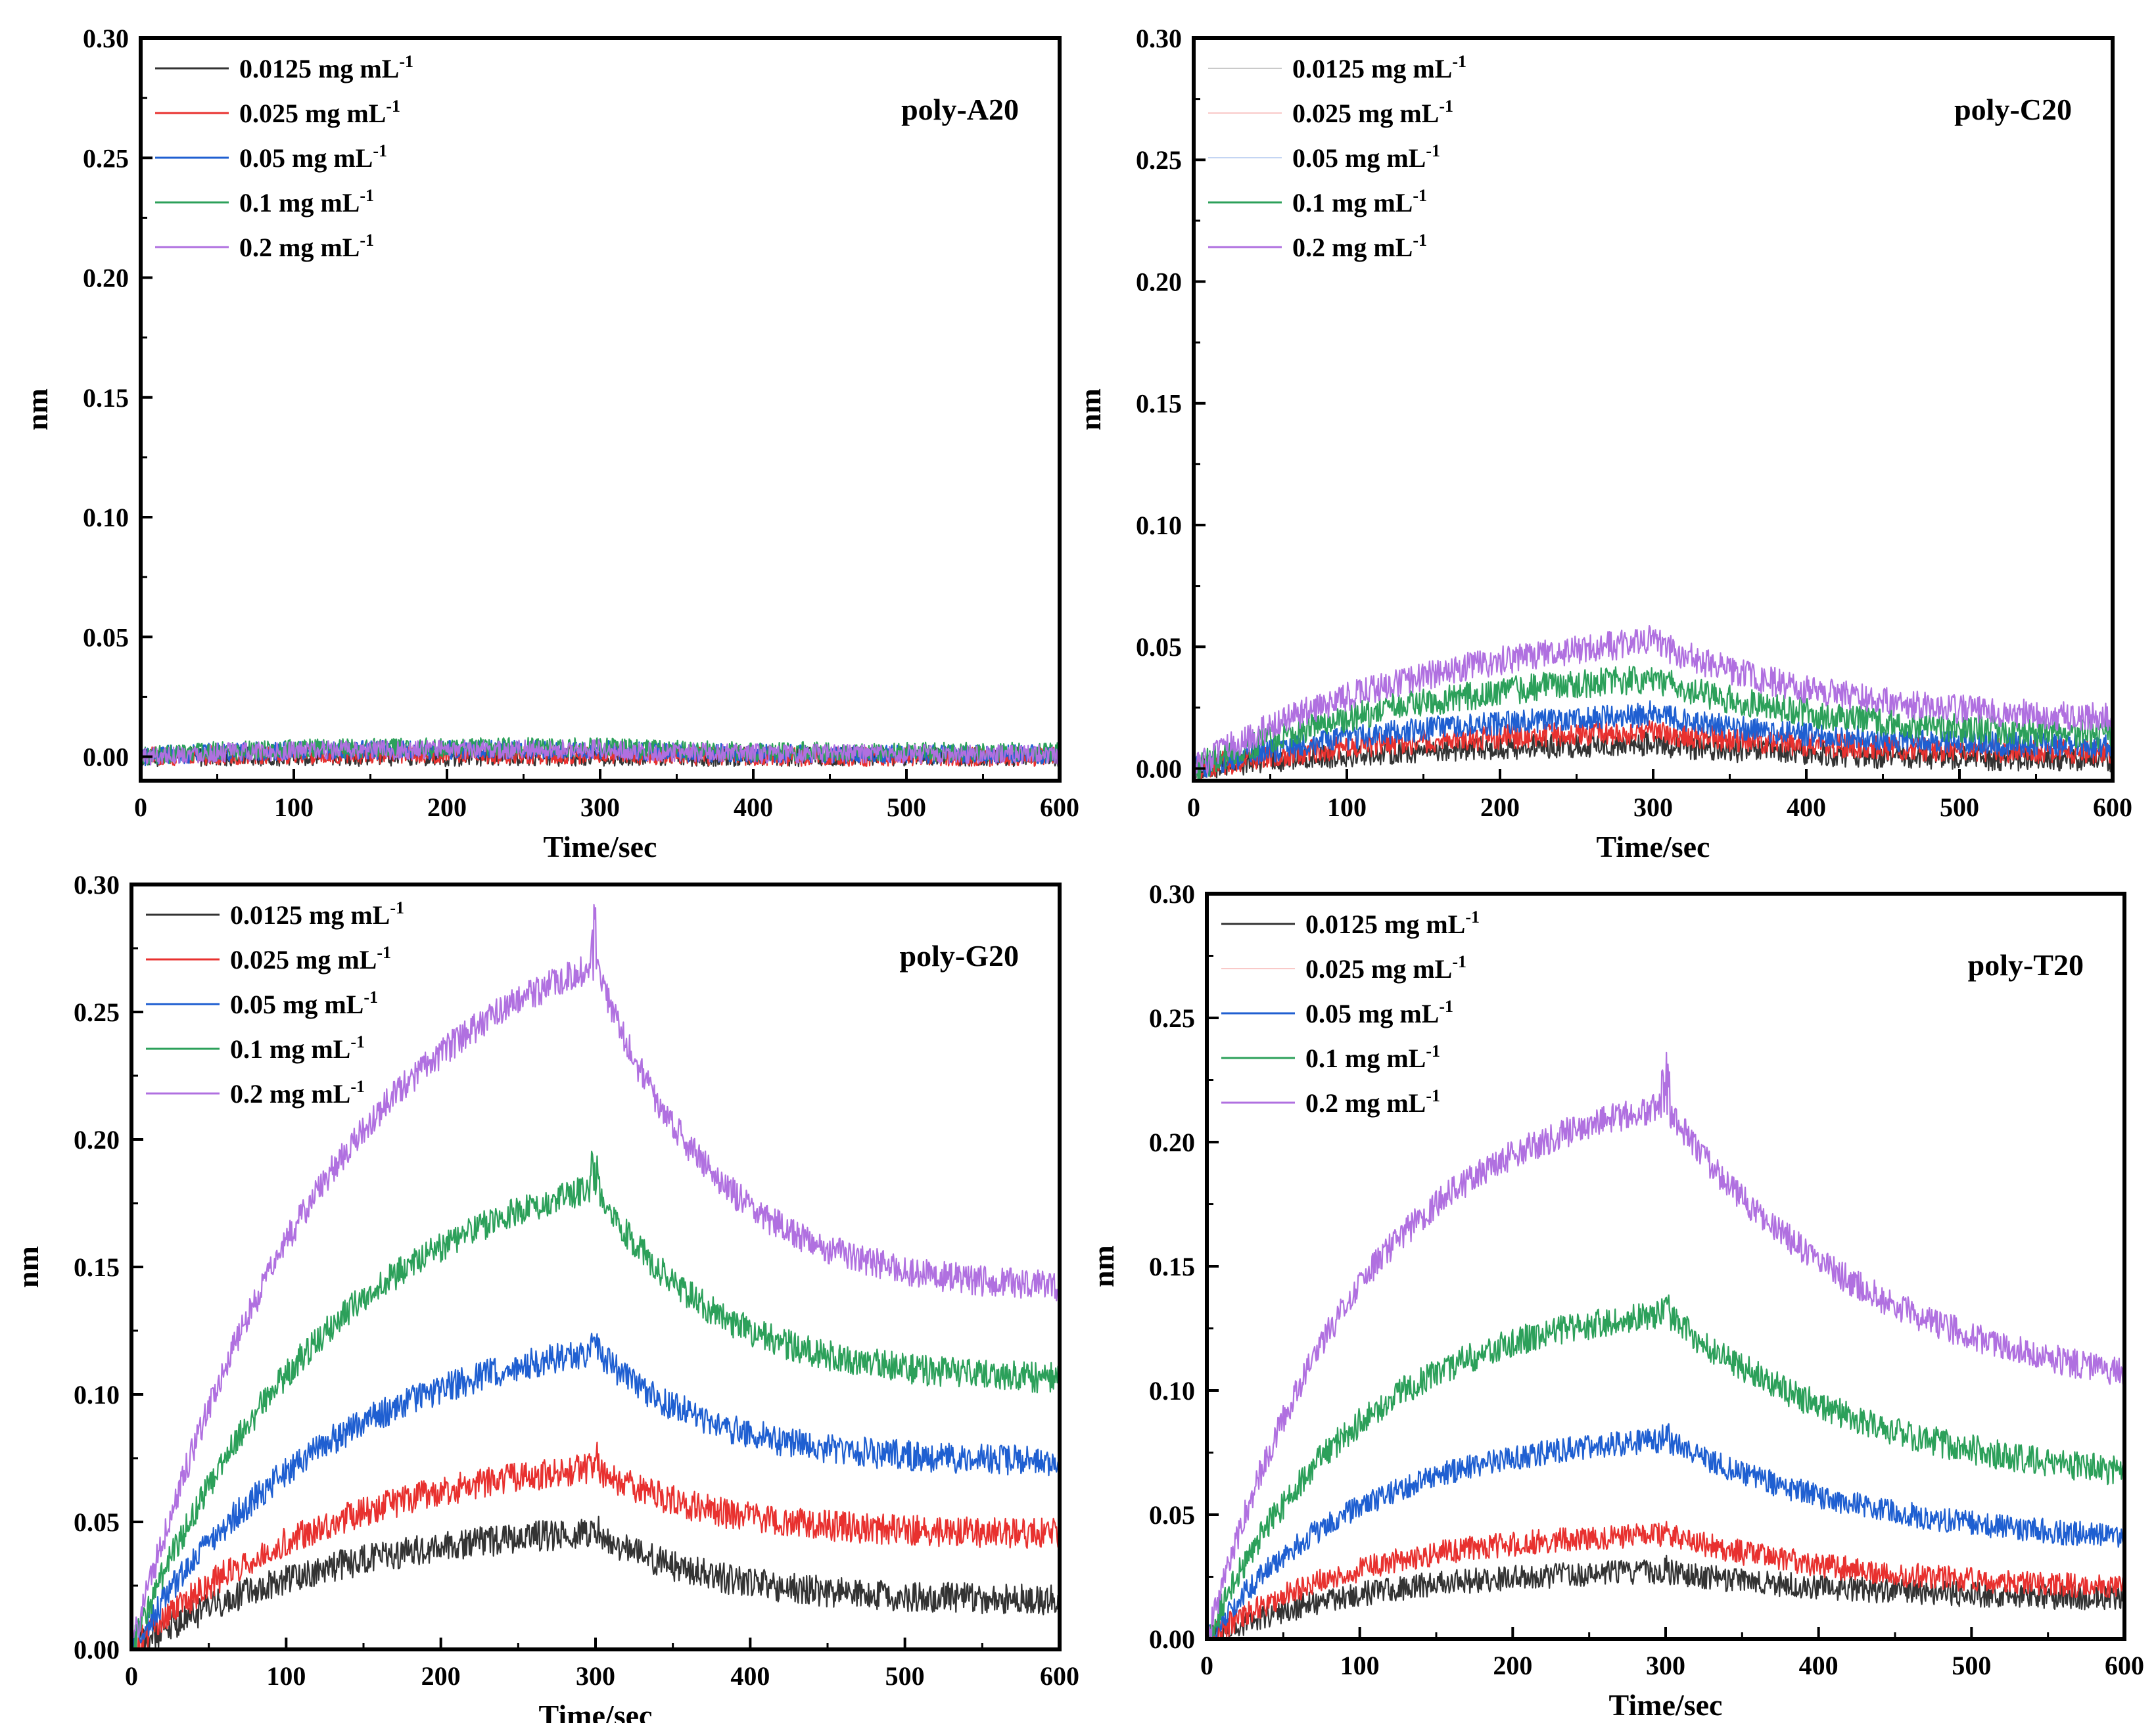 The height and width of the screenshot is (1723, 2156). What do you see at coordinates (2026, 965) in the screenshot?
I see `panel-label: poly-T20` at bounding box center [2026, 965].